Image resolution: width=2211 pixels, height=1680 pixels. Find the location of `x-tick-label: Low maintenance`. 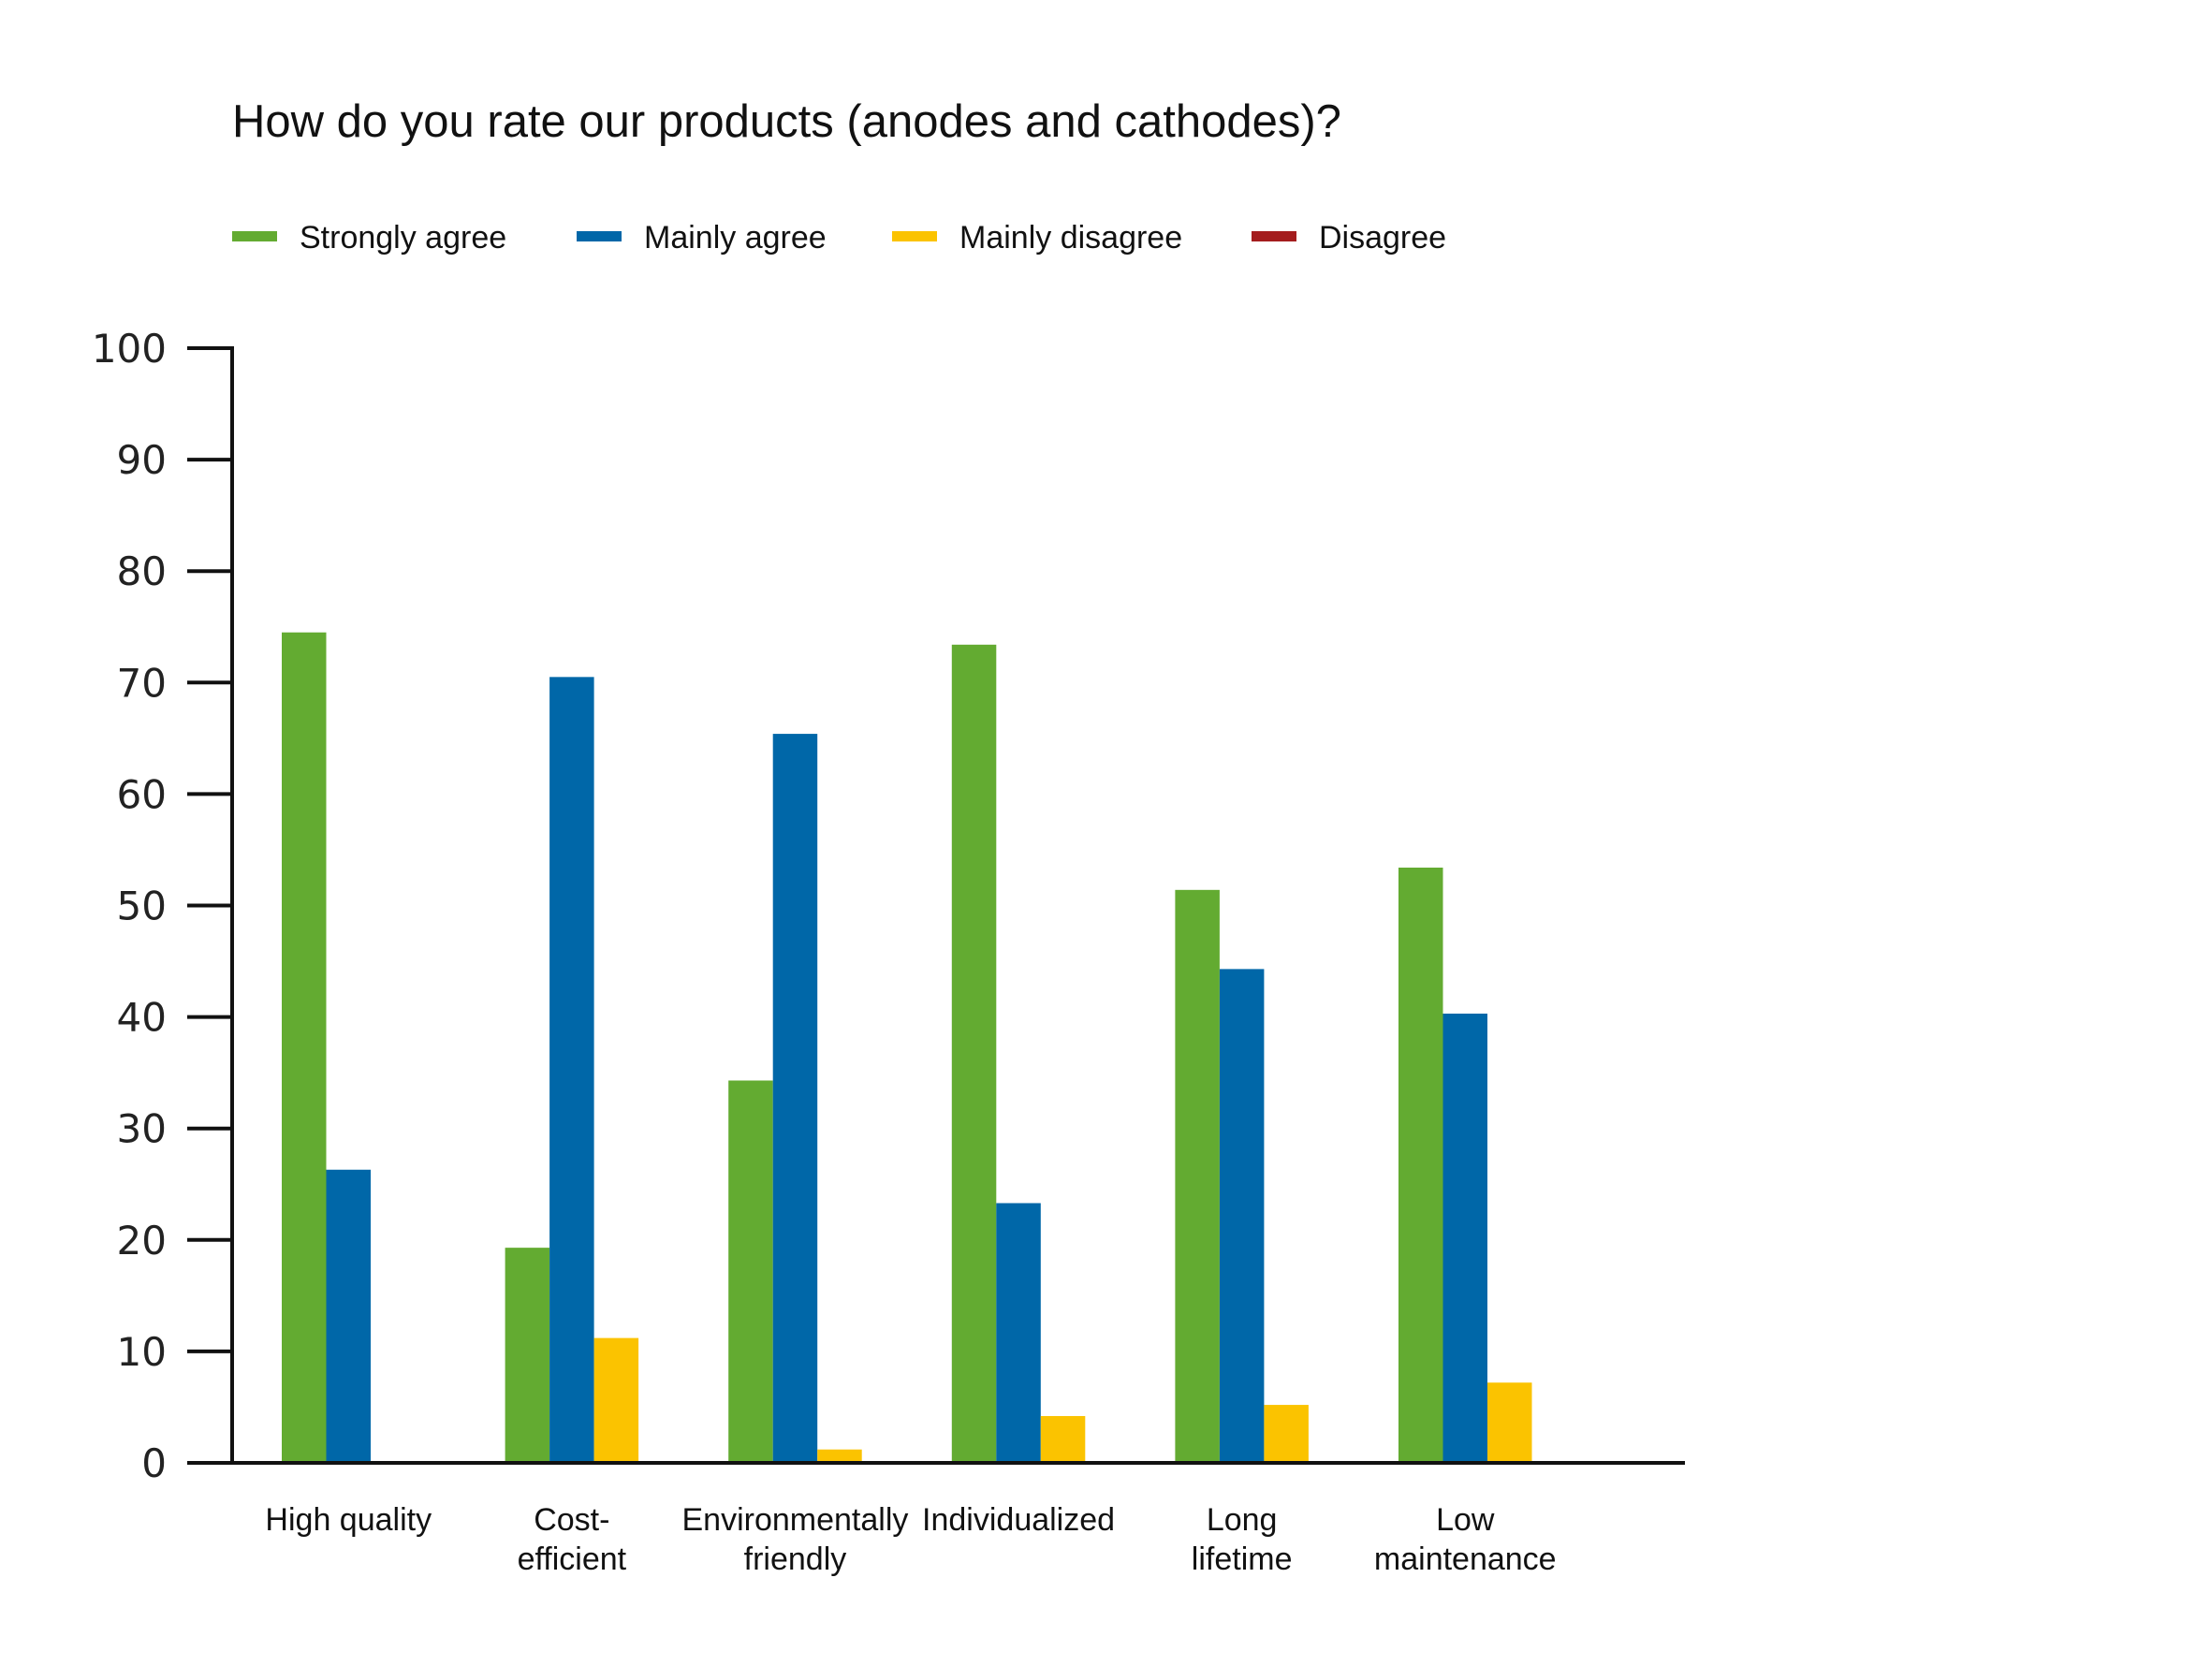

x-tick-label: Low maintenance is located at coordinates (1465, 1539).